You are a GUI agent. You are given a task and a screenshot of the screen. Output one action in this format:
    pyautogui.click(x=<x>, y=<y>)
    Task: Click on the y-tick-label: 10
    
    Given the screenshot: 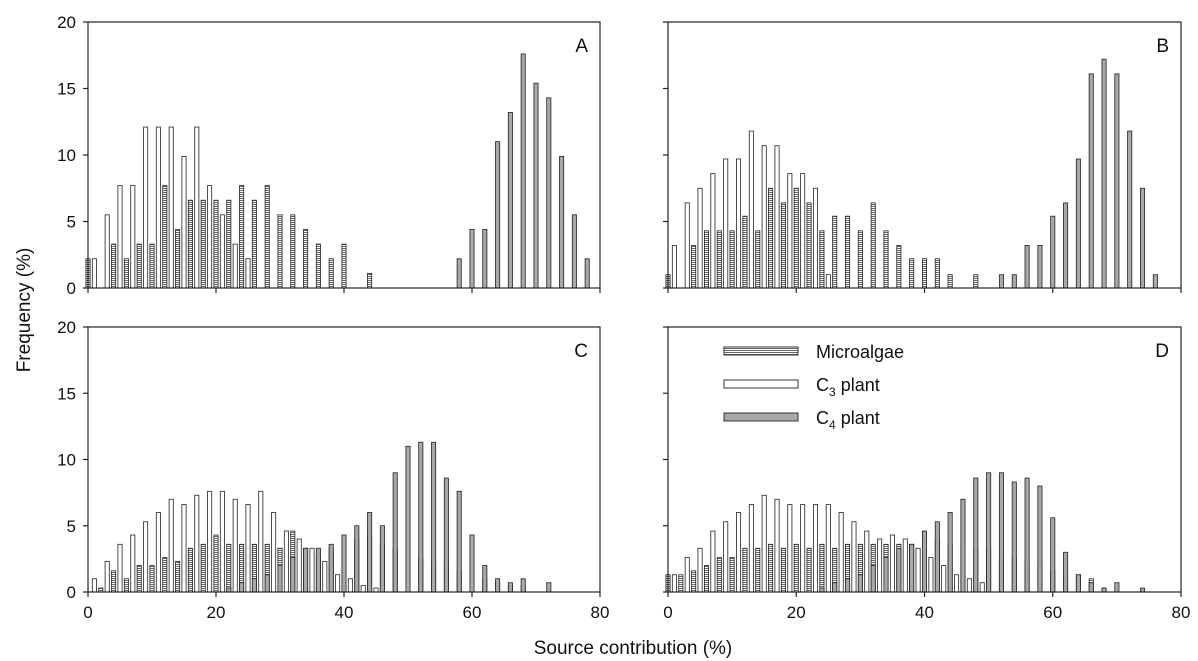 What is the action you would take?
    pyautogui.click(x=66, y=155)
    